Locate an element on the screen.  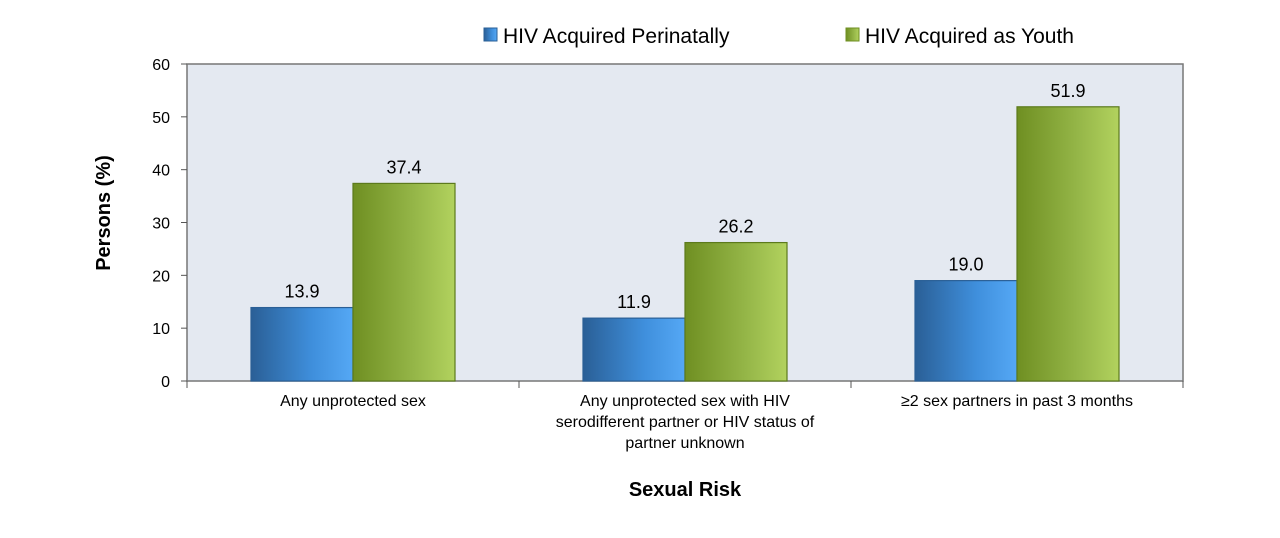
x-tick-label: Any unprotected sex with HIV is located at coordinates (685, 401).